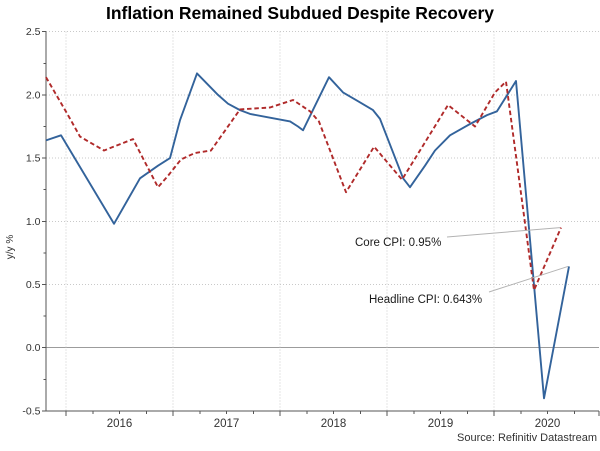 This screenshot has width=600, height=451. Describe the element at coordinates (33, 159) in the screenshot. I see `y-tick-label: 1.5` at that location.